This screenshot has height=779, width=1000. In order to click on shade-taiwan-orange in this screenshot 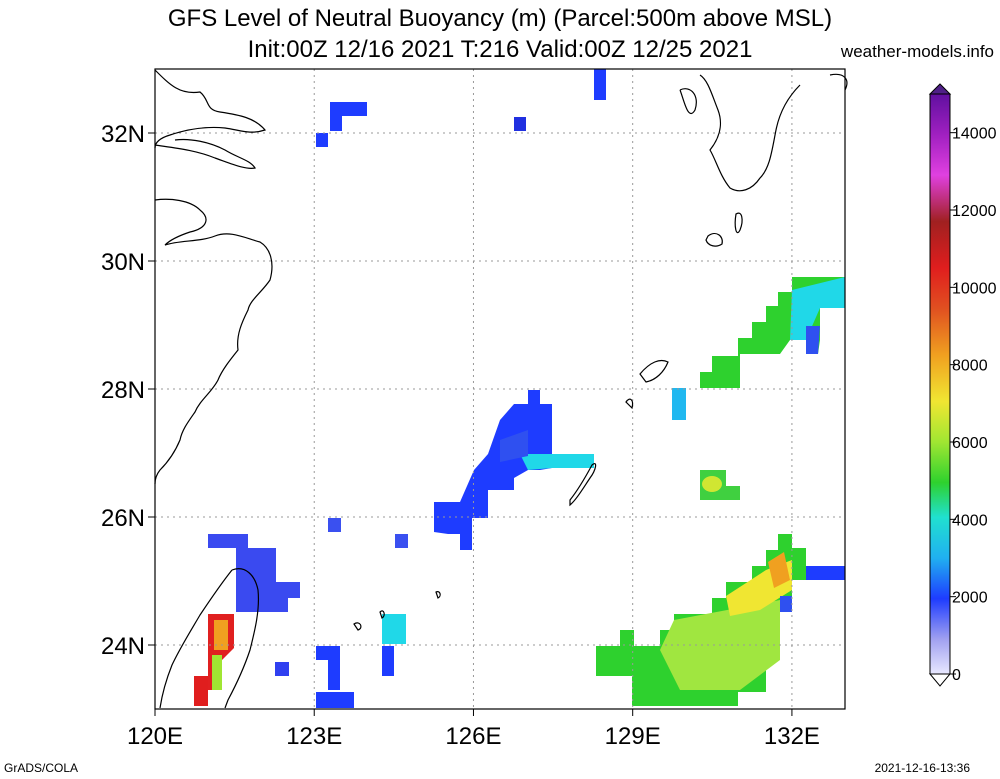, I will do `click(221, 635)`.